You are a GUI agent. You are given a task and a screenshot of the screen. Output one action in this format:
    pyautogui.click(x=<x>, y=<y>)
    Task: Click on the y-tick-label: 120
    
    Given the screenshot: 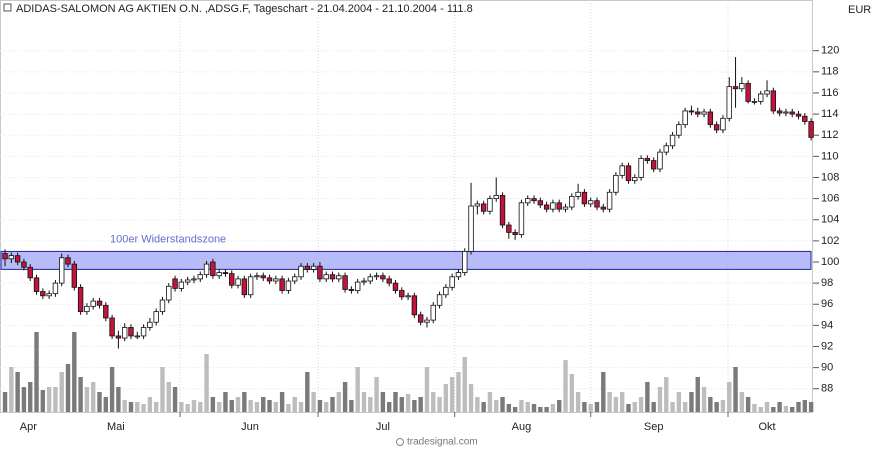 What is the action you would take?
    pyautogui.click(x=830, y=51)
    